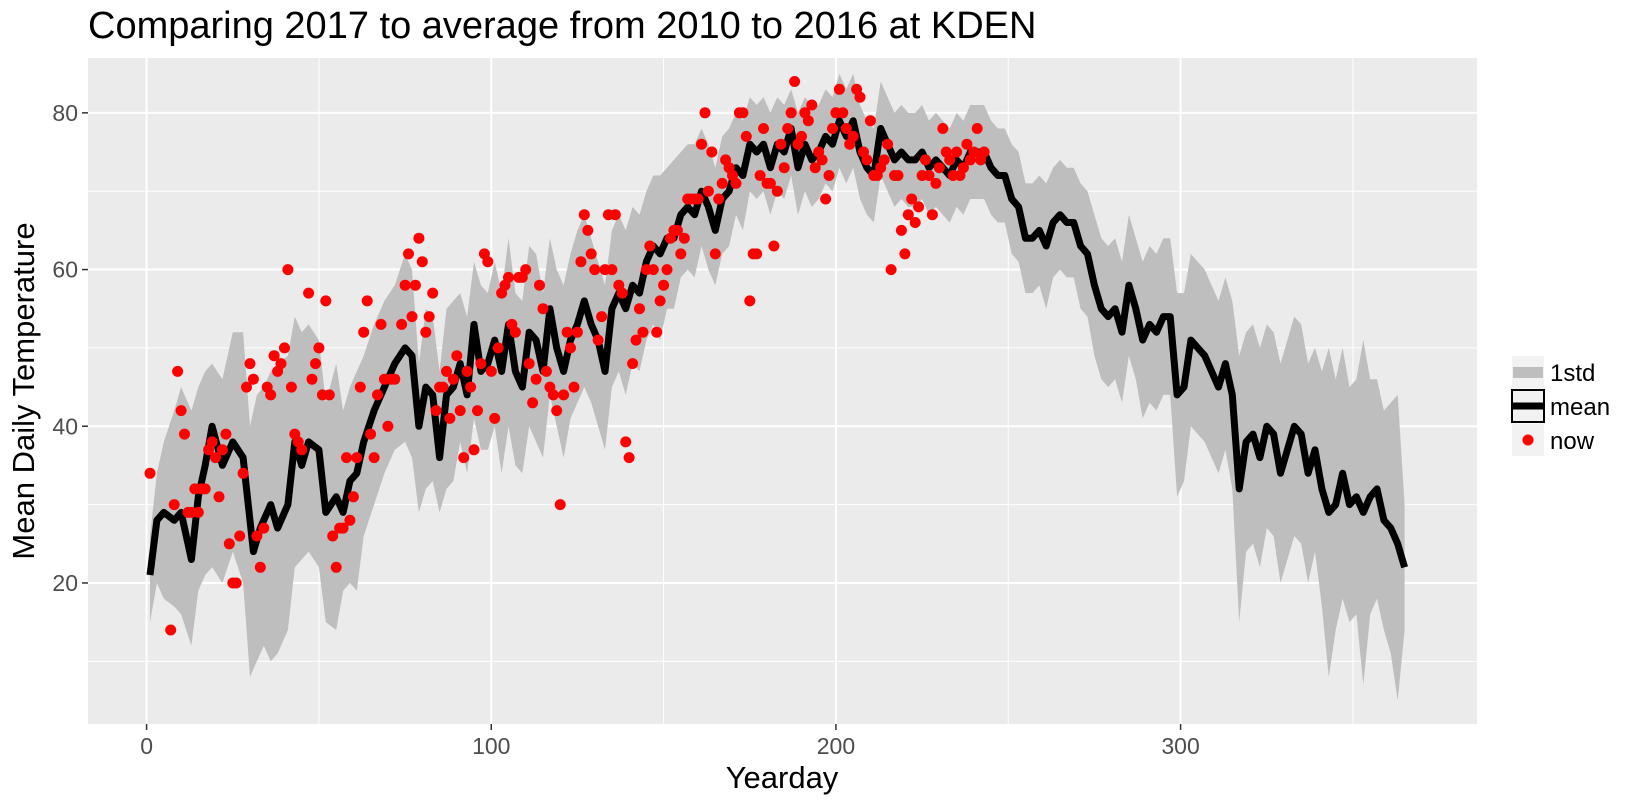  Describe the element at coordinates (491, 746) in the screenshot. I see `x-tick-label: 100` at that location.